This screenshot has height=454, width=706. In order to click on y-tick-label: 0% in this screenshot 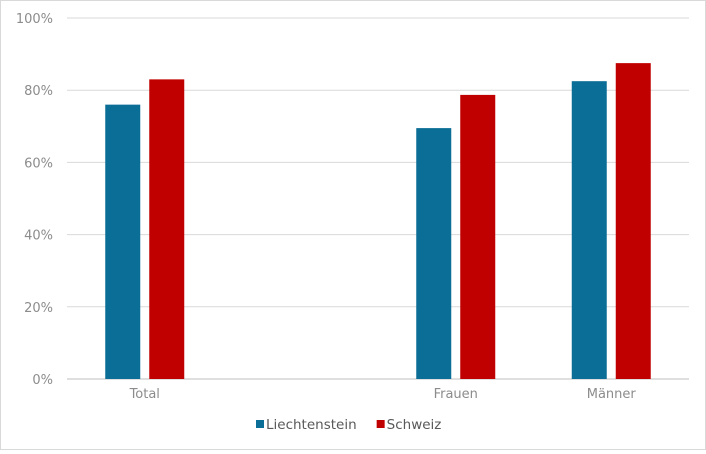, I will do `click(42, 380)`.